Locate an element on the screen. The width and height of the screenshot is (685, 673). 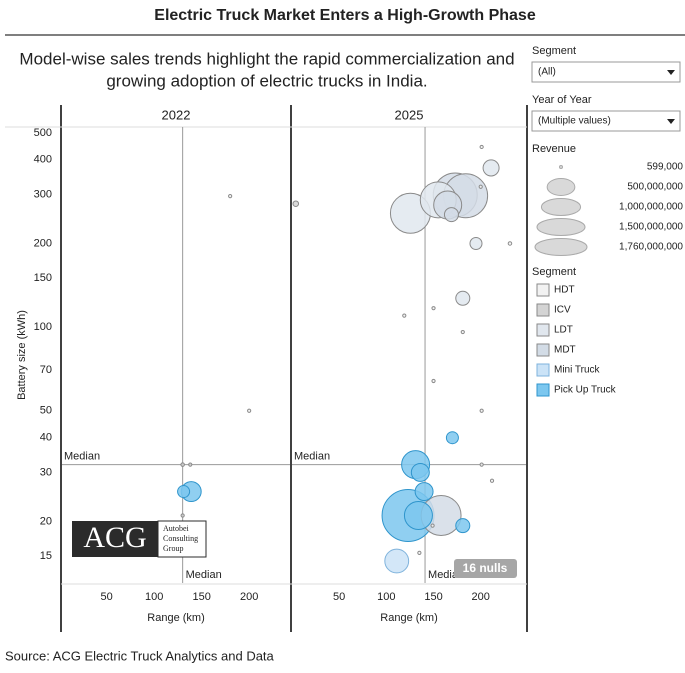
legend-label: HDT is located at coordinates (564, 290).